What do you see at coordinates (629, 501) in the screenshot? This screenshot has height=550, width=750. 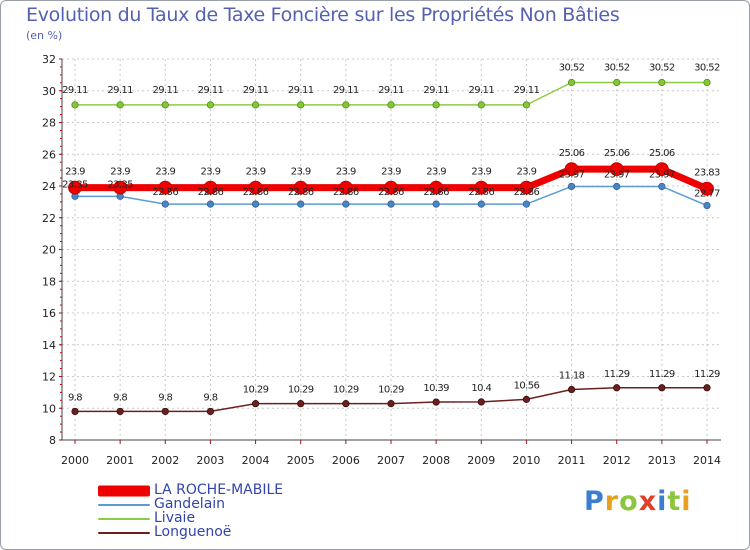 I see `logo-letter: o` at bounding box center [629, 501].